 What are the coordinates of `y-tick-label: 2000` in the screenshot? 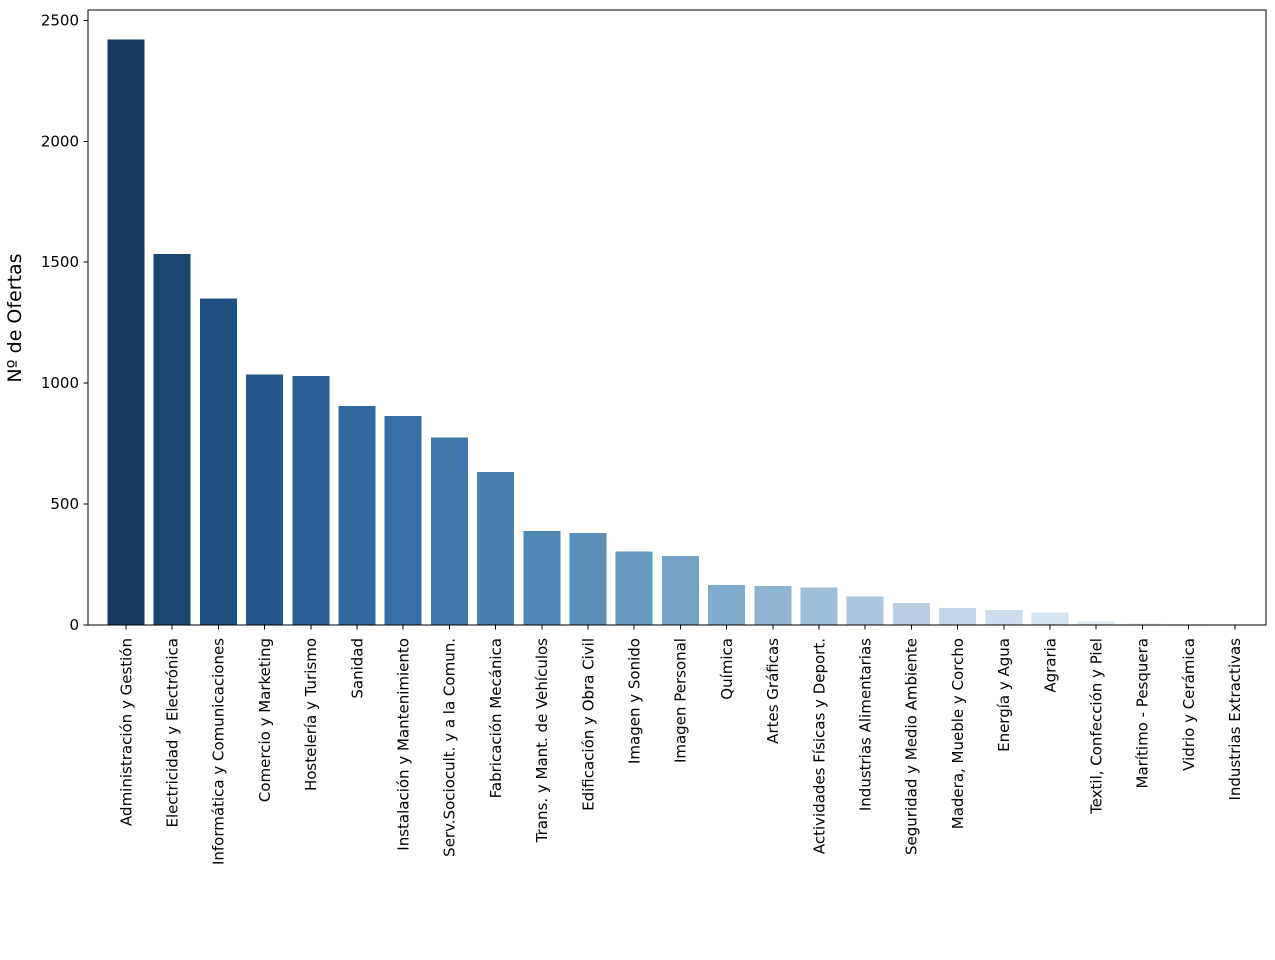 It's located at (60, 141).